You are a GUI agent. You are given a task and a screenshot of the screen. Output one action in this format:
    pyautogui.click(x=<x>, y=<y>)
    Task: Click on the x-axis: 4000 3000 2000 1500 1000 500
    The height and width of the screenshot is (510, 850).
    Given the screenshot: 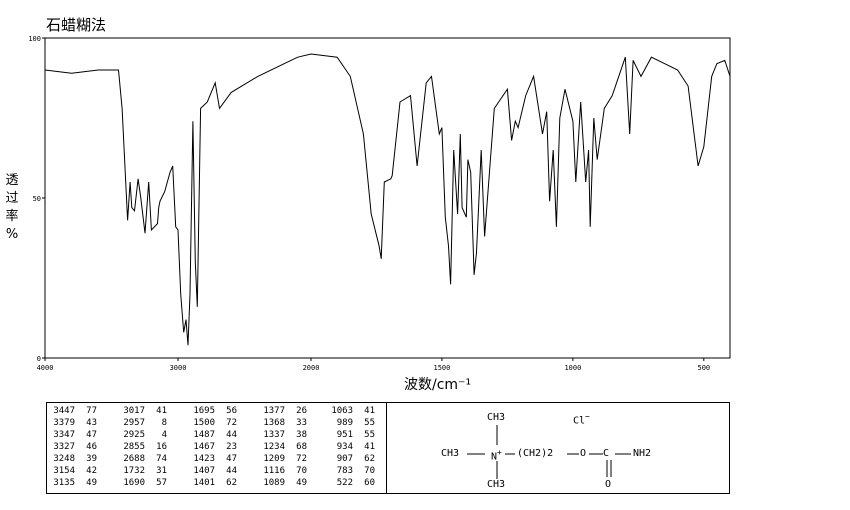 What is the action you would take?
    pyautogui.click(x=373, y=365)
    